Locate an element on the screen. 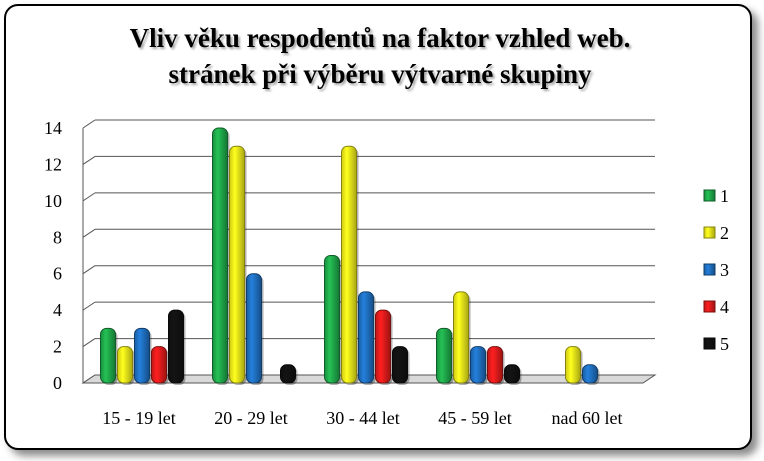  y-tick-label: 14 is located at coordinates (53, 128).